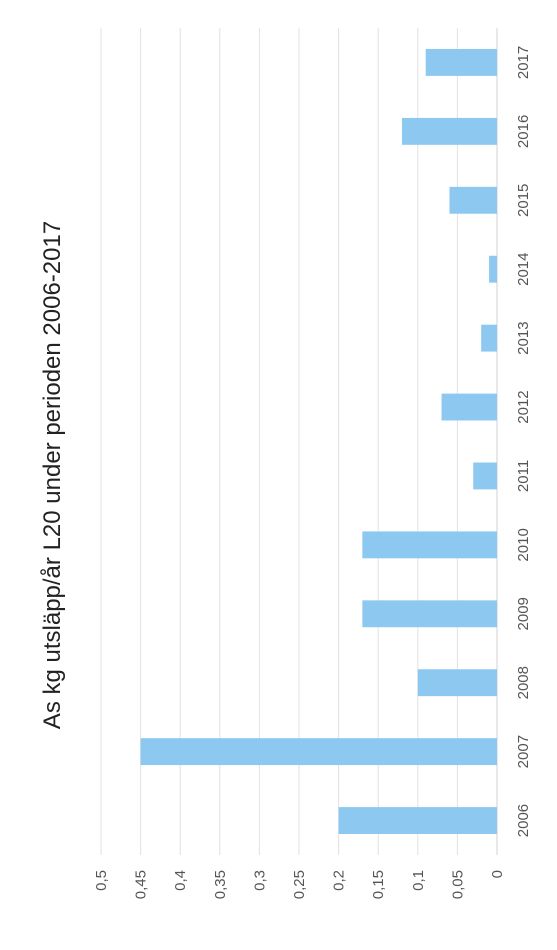  I want to click on value-tick-label: 0,2, so click(339, 880).